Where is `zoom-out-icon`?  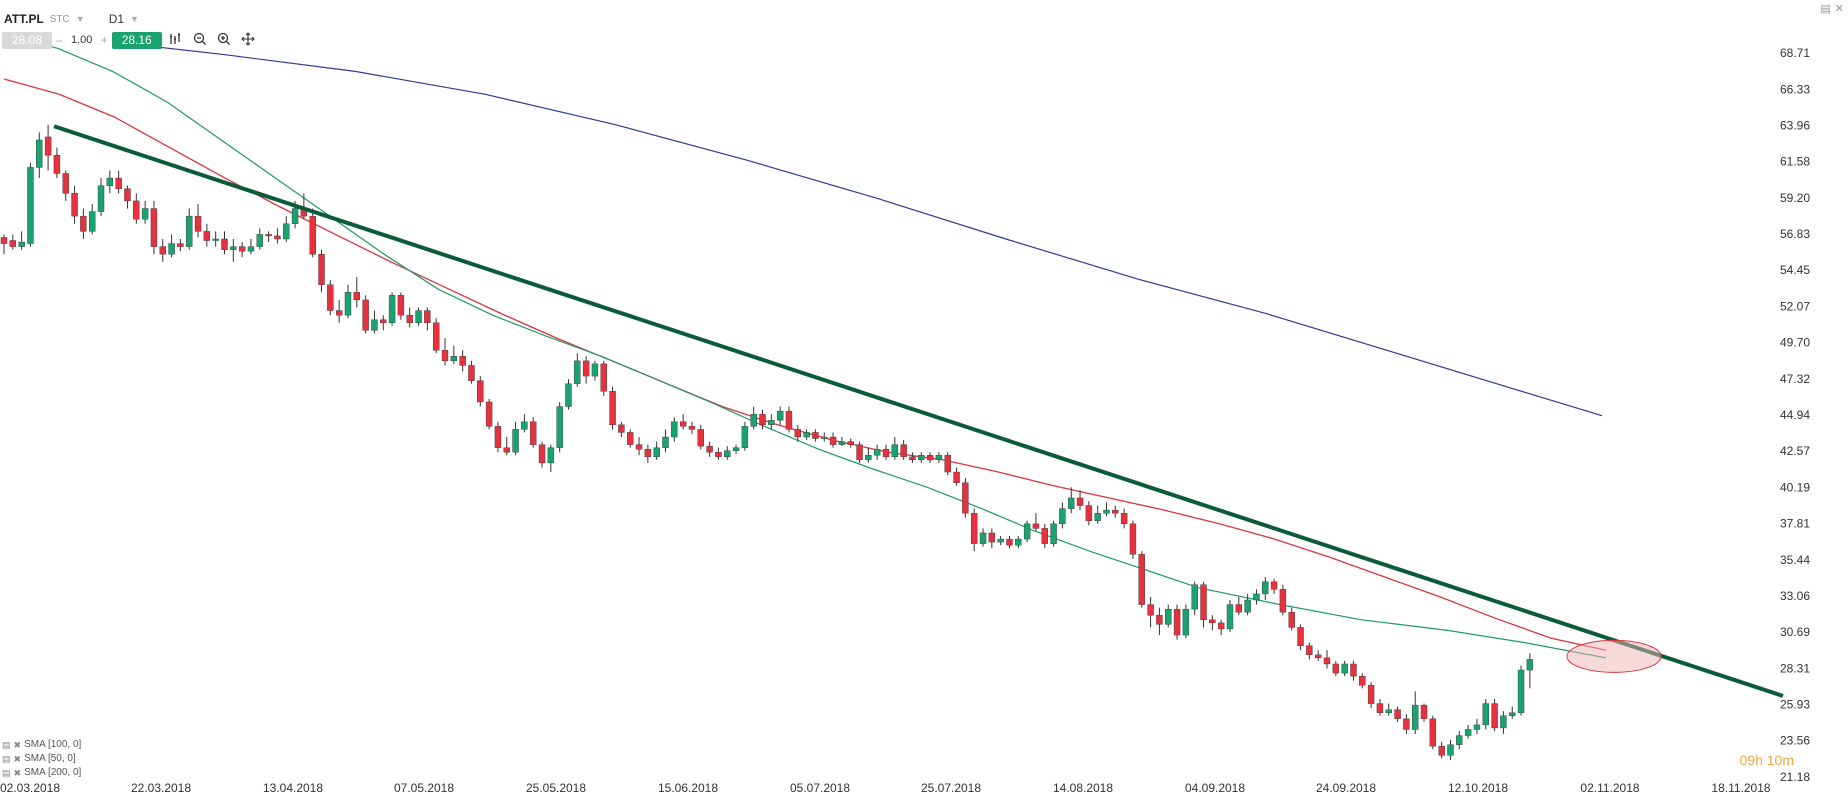
zoom-out-icon is located at coordinates (200, 40).